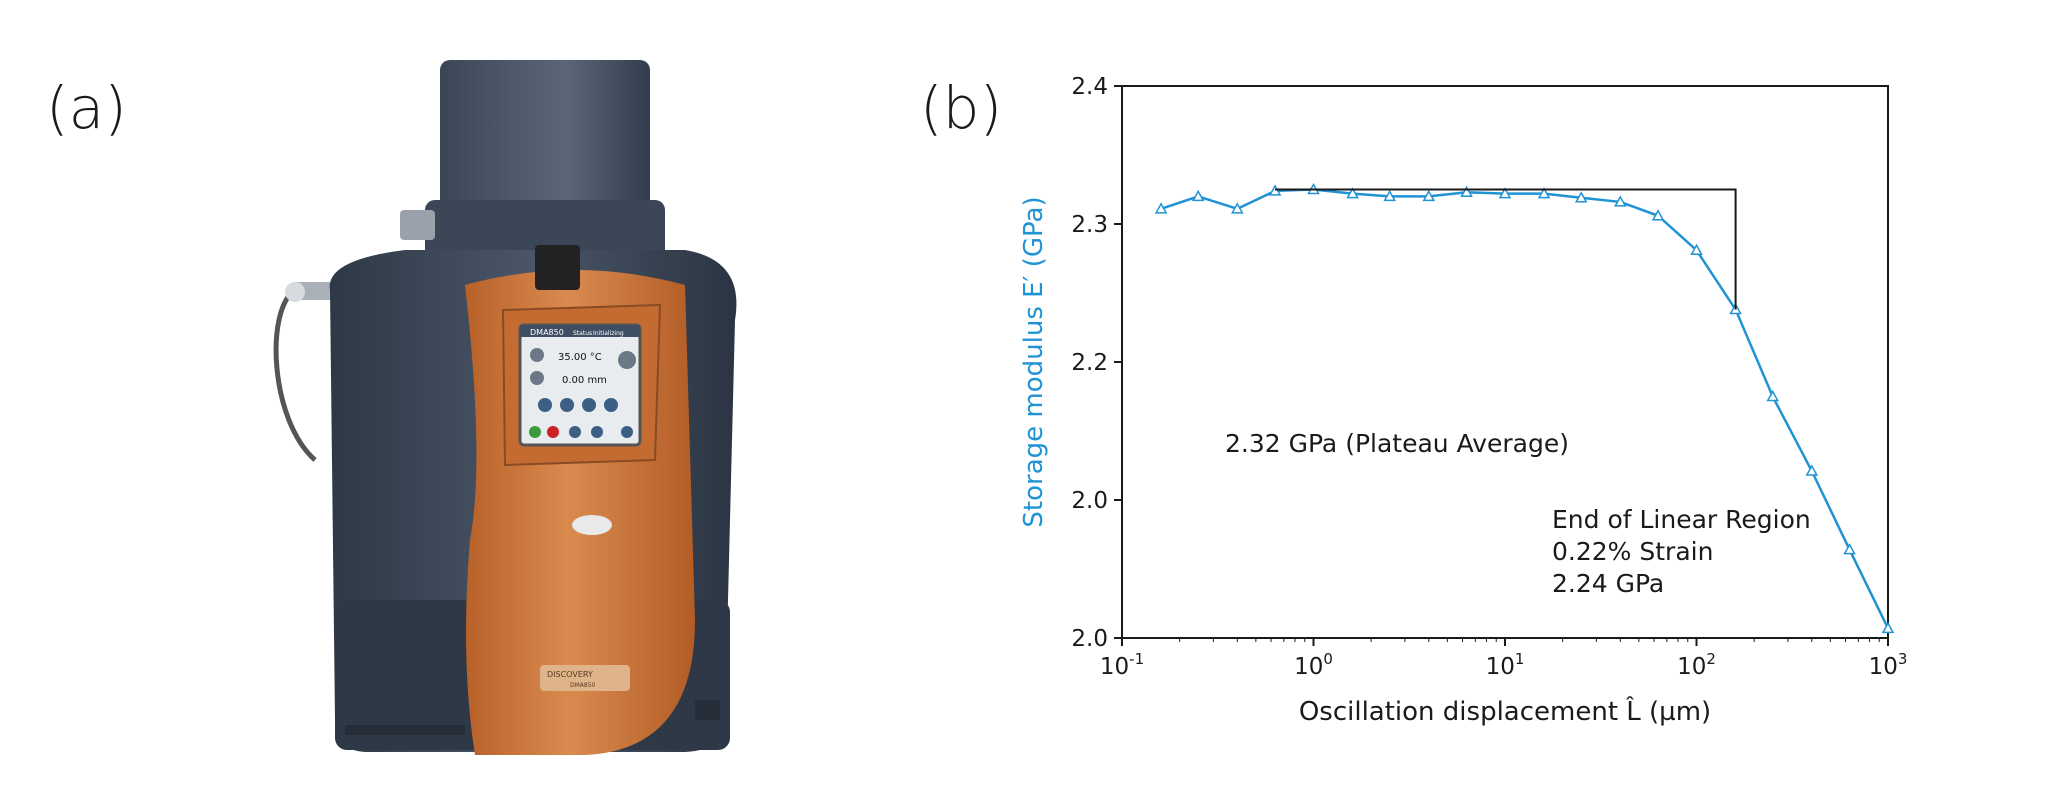  Describe the element at coordinates (547, 332) in the screenshot. I see `screen-brand: DMA850` at that location.